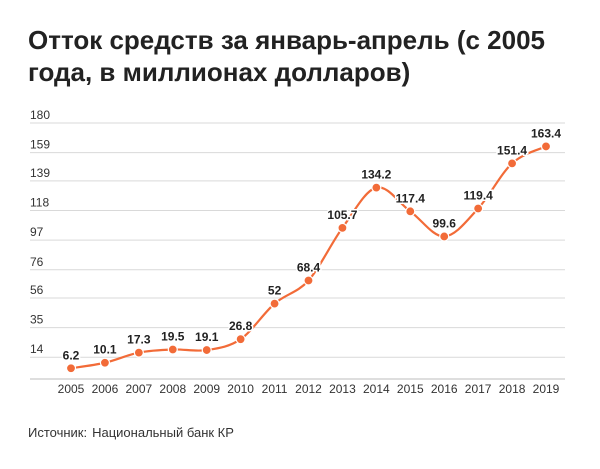  What do you see at coordinates (71, 355) in the screenshot?
I see `data-label: 6.2` at bounding box center [71, 355].